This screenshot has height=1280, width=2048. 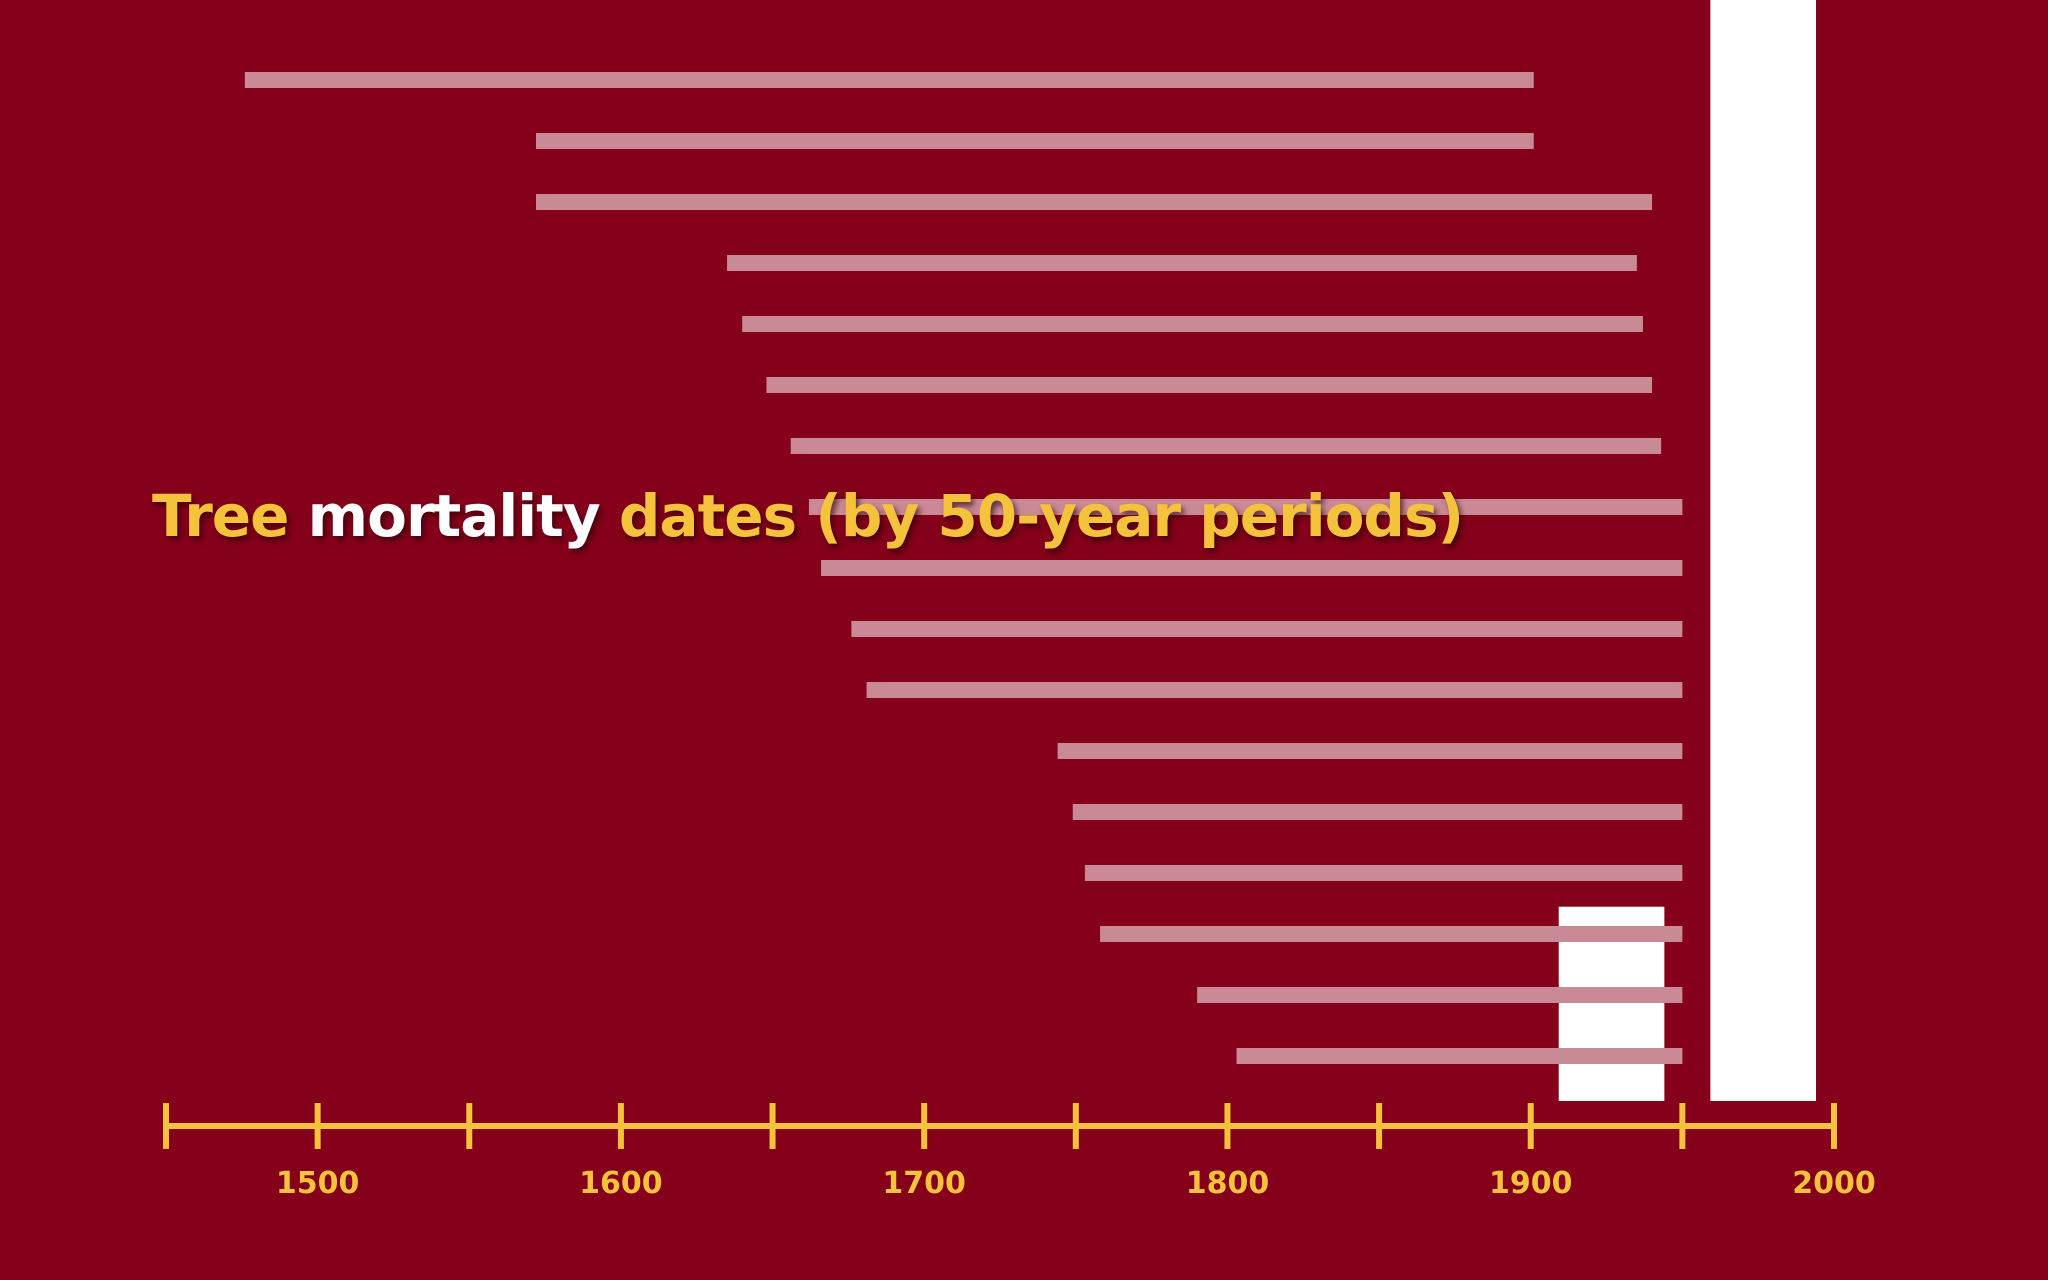 I want to click on x-tick-label-1800: 1800, so click(x=1228, y=1183).